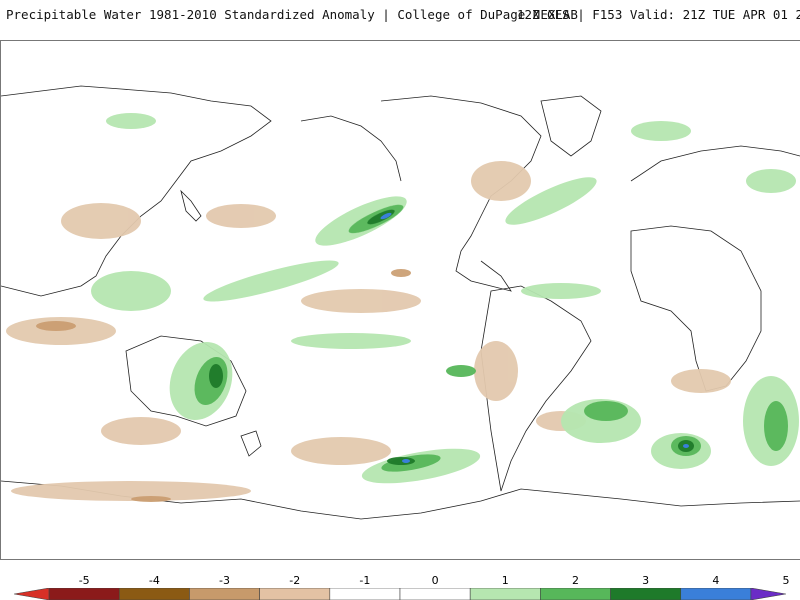  I want to click on wet-patch-maritime-continent, so click(131, 291).